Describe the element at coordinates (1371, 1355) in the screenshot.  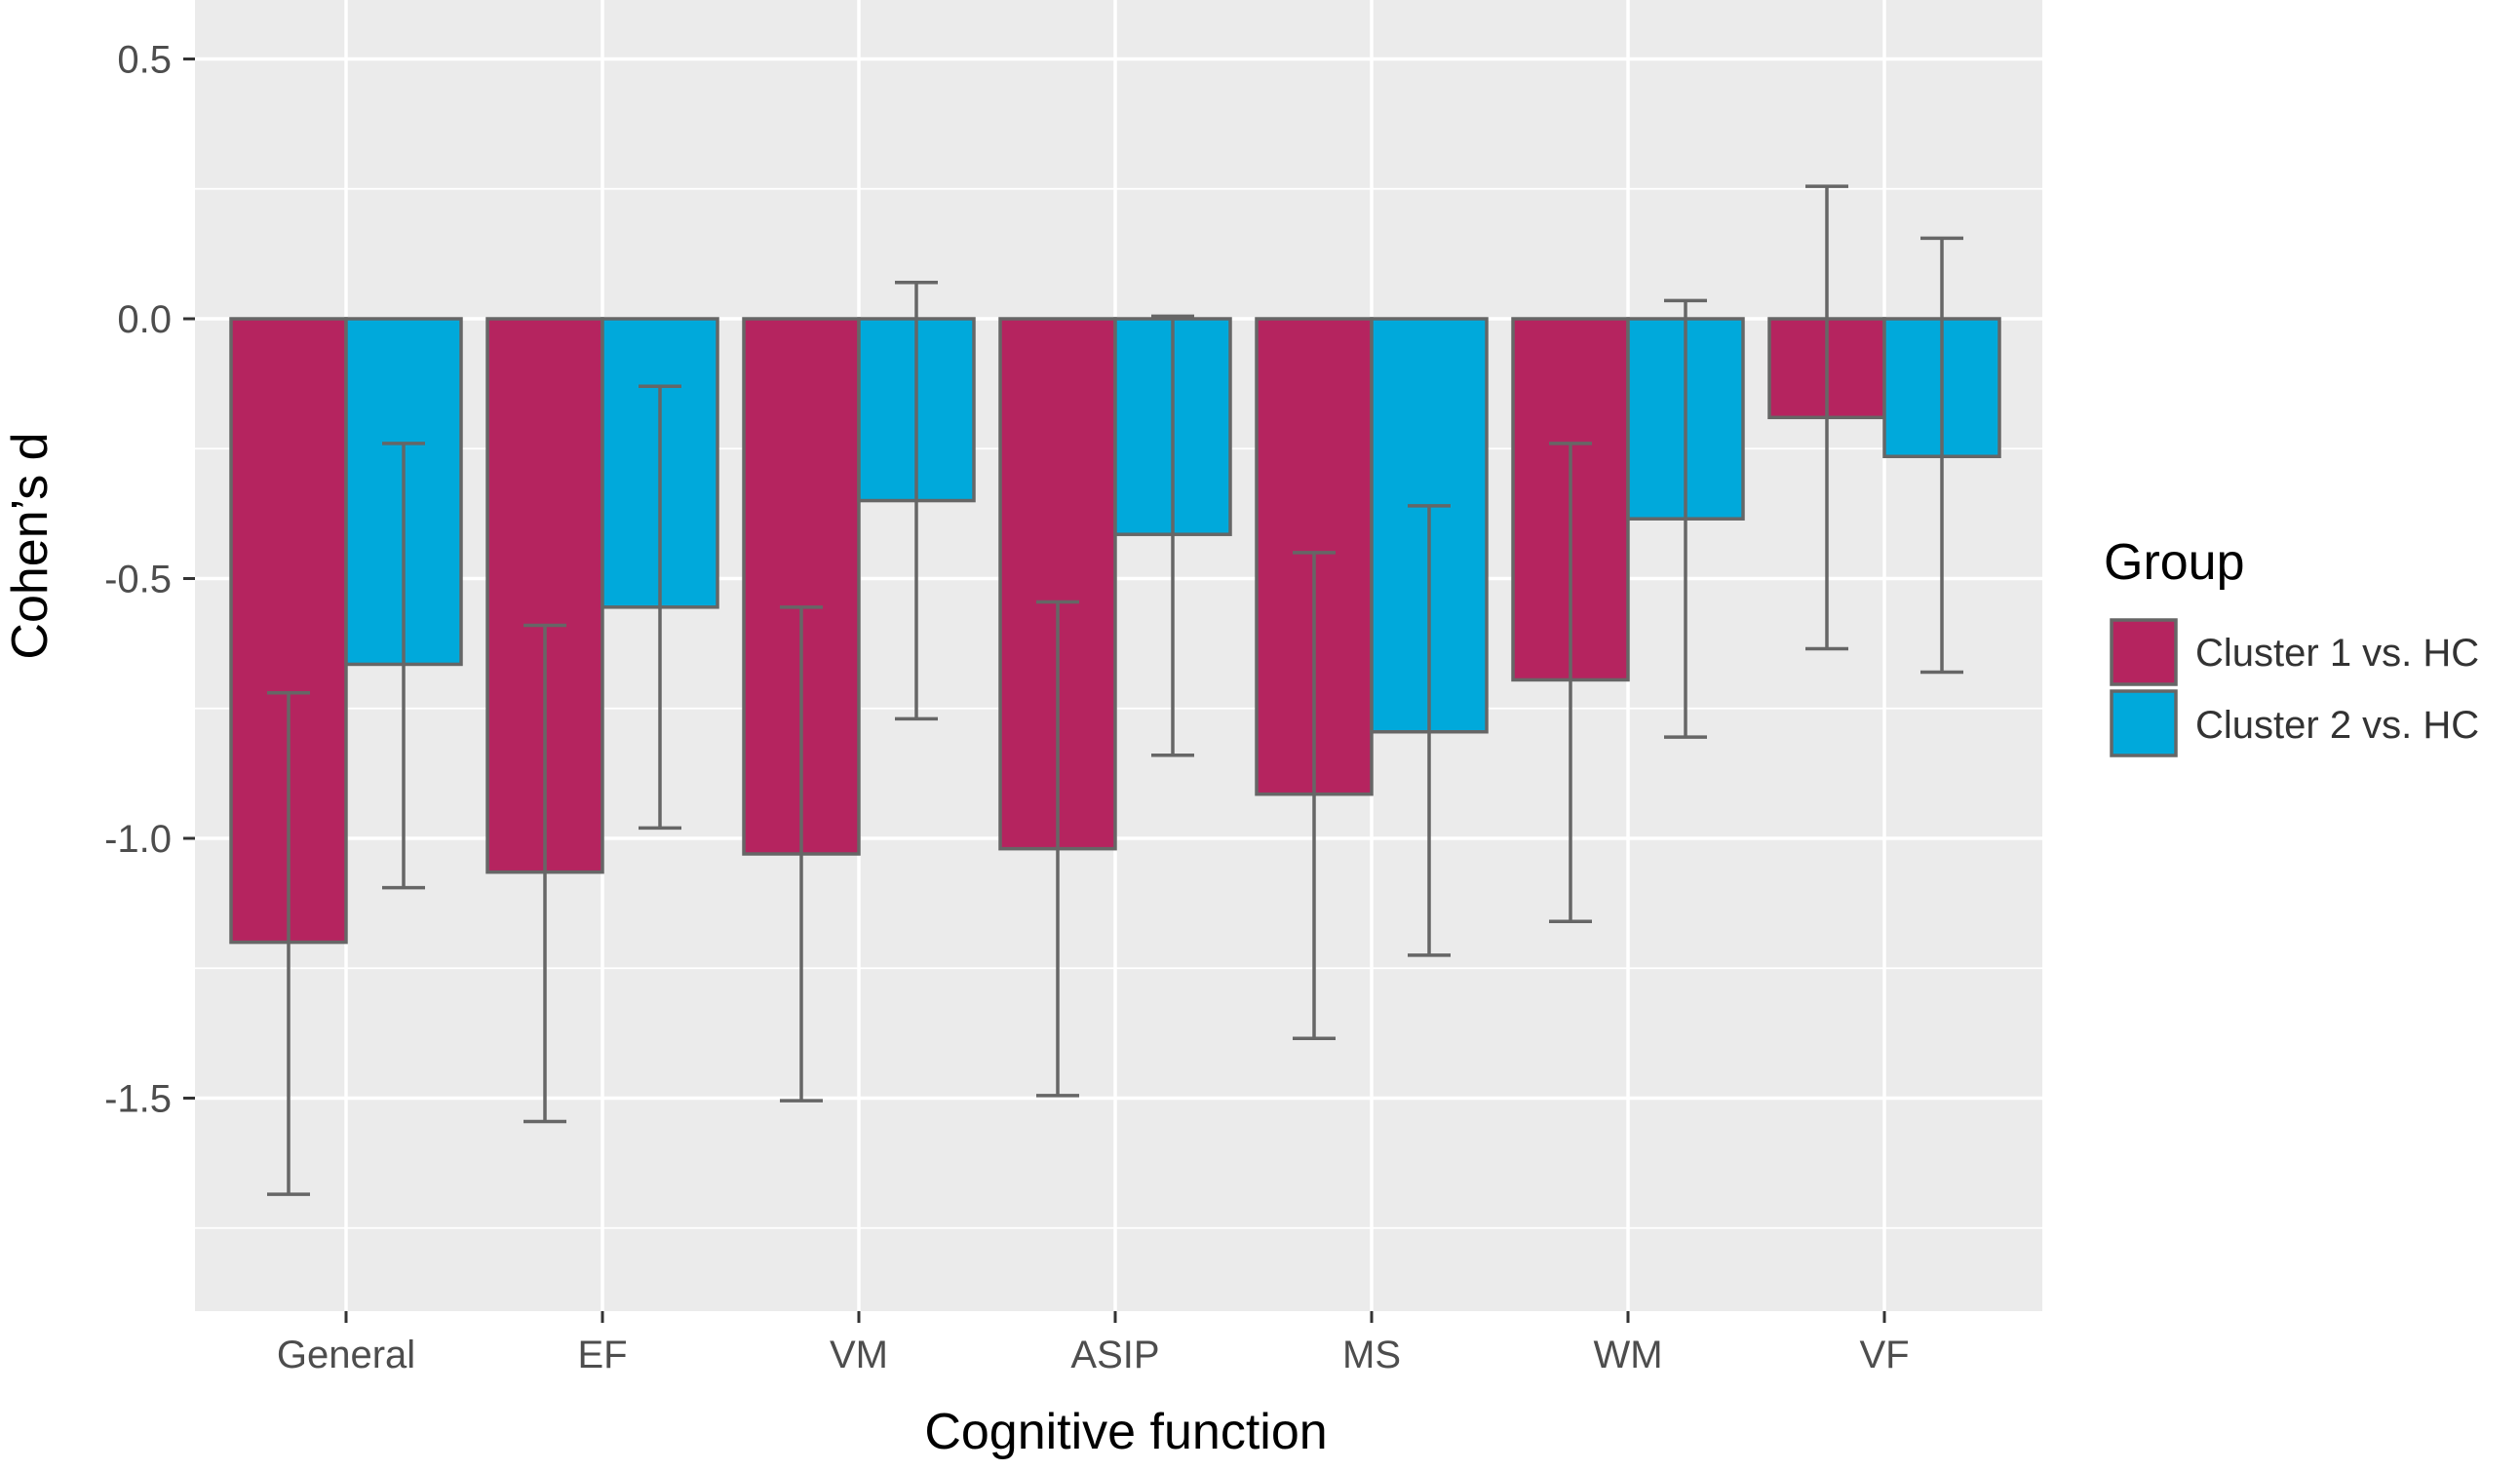
I see `x-tick-label: MS` at that location.